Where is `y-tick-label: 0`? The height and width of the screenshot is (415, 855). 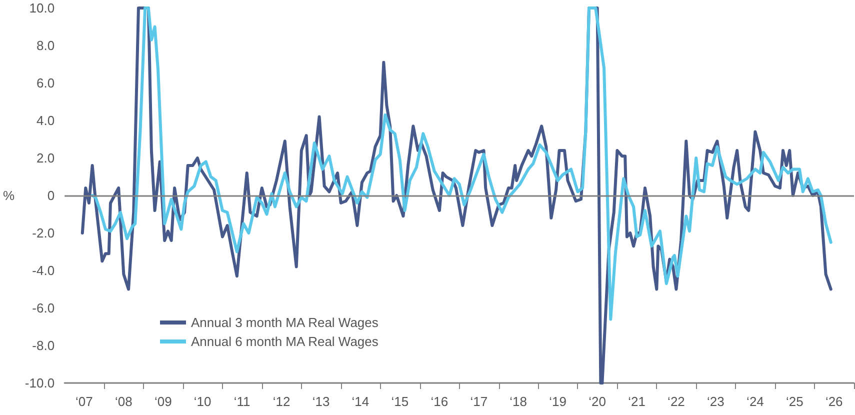 y-tick-label: 0 is located at coordinates (51, 195).